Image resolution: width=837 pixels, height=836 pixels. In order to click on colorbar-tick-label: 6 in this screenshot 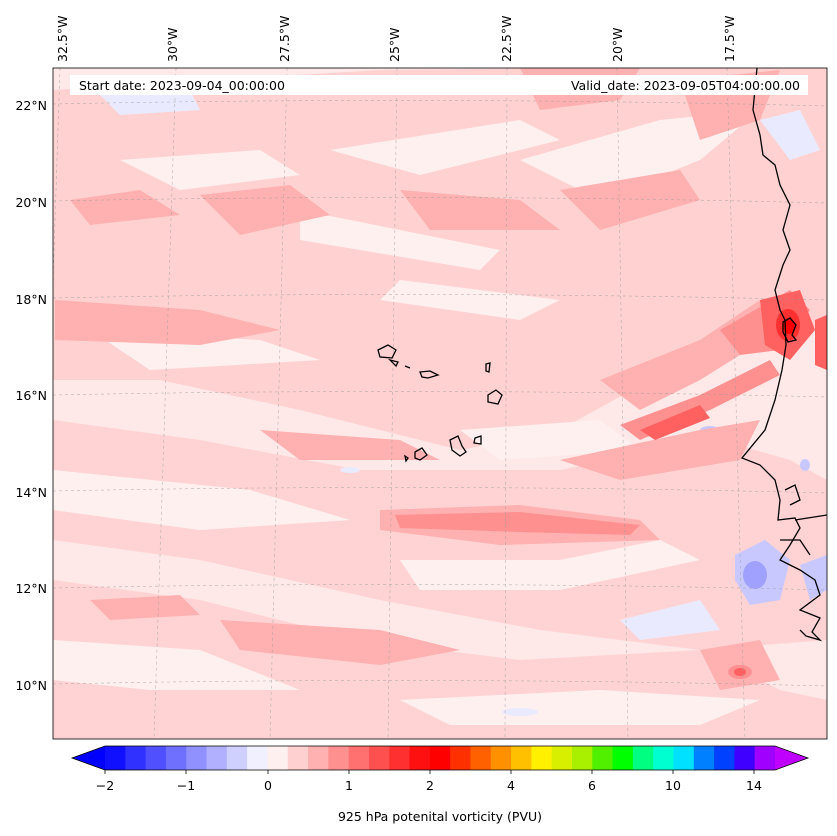, I will do `click(592, 785)`.